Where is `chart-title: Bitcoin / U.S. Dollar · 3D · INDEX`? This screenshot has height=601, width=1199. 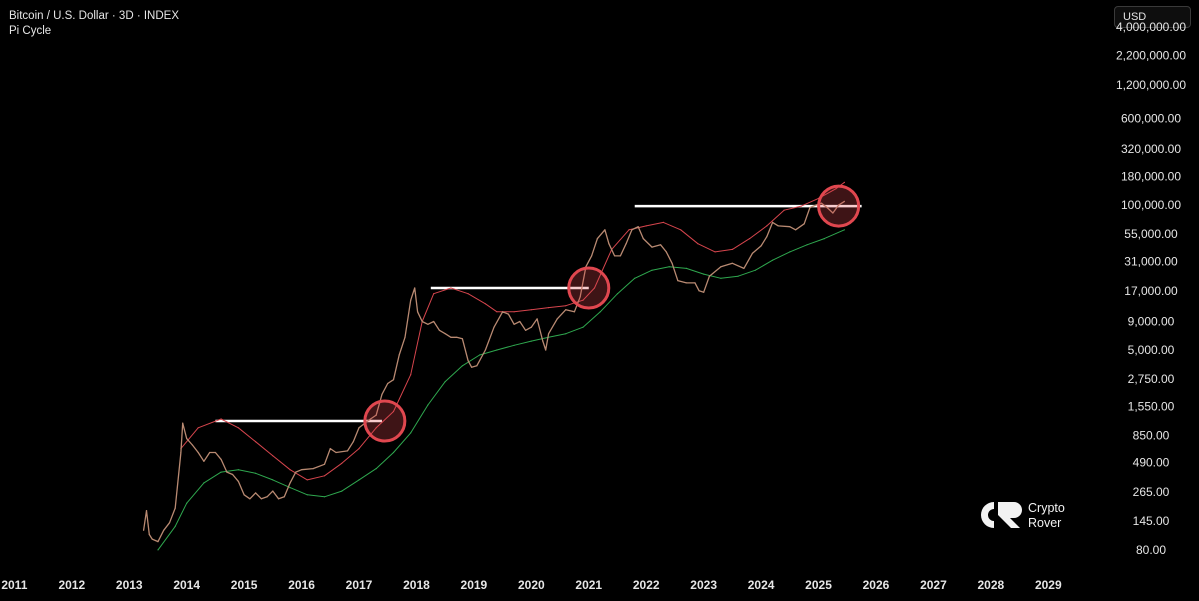 chart-title: Bitcoin / U.S. Dollar · 3D · INDEX is located at coordinates (94, 16).